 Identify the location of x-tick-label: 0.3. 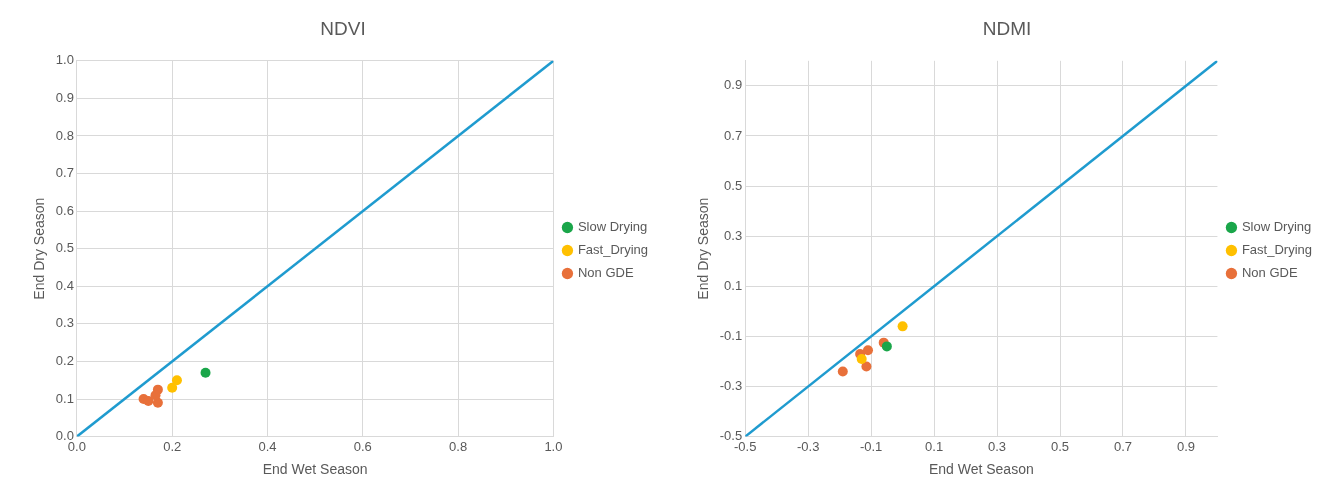
(997, 446).